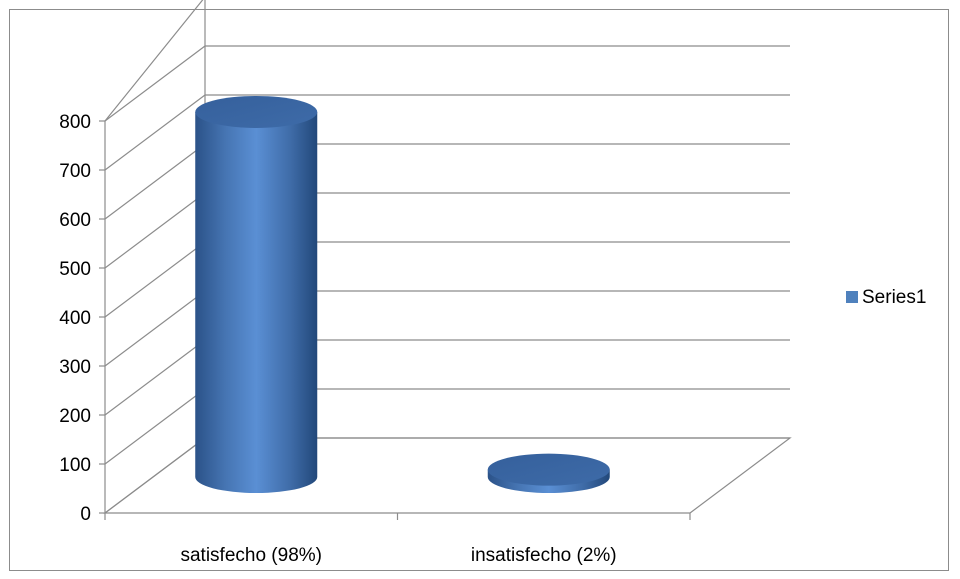  Describe the element at coordinates (85, 514) in the screenshot. I see `y-tick-label: 0` at that location.